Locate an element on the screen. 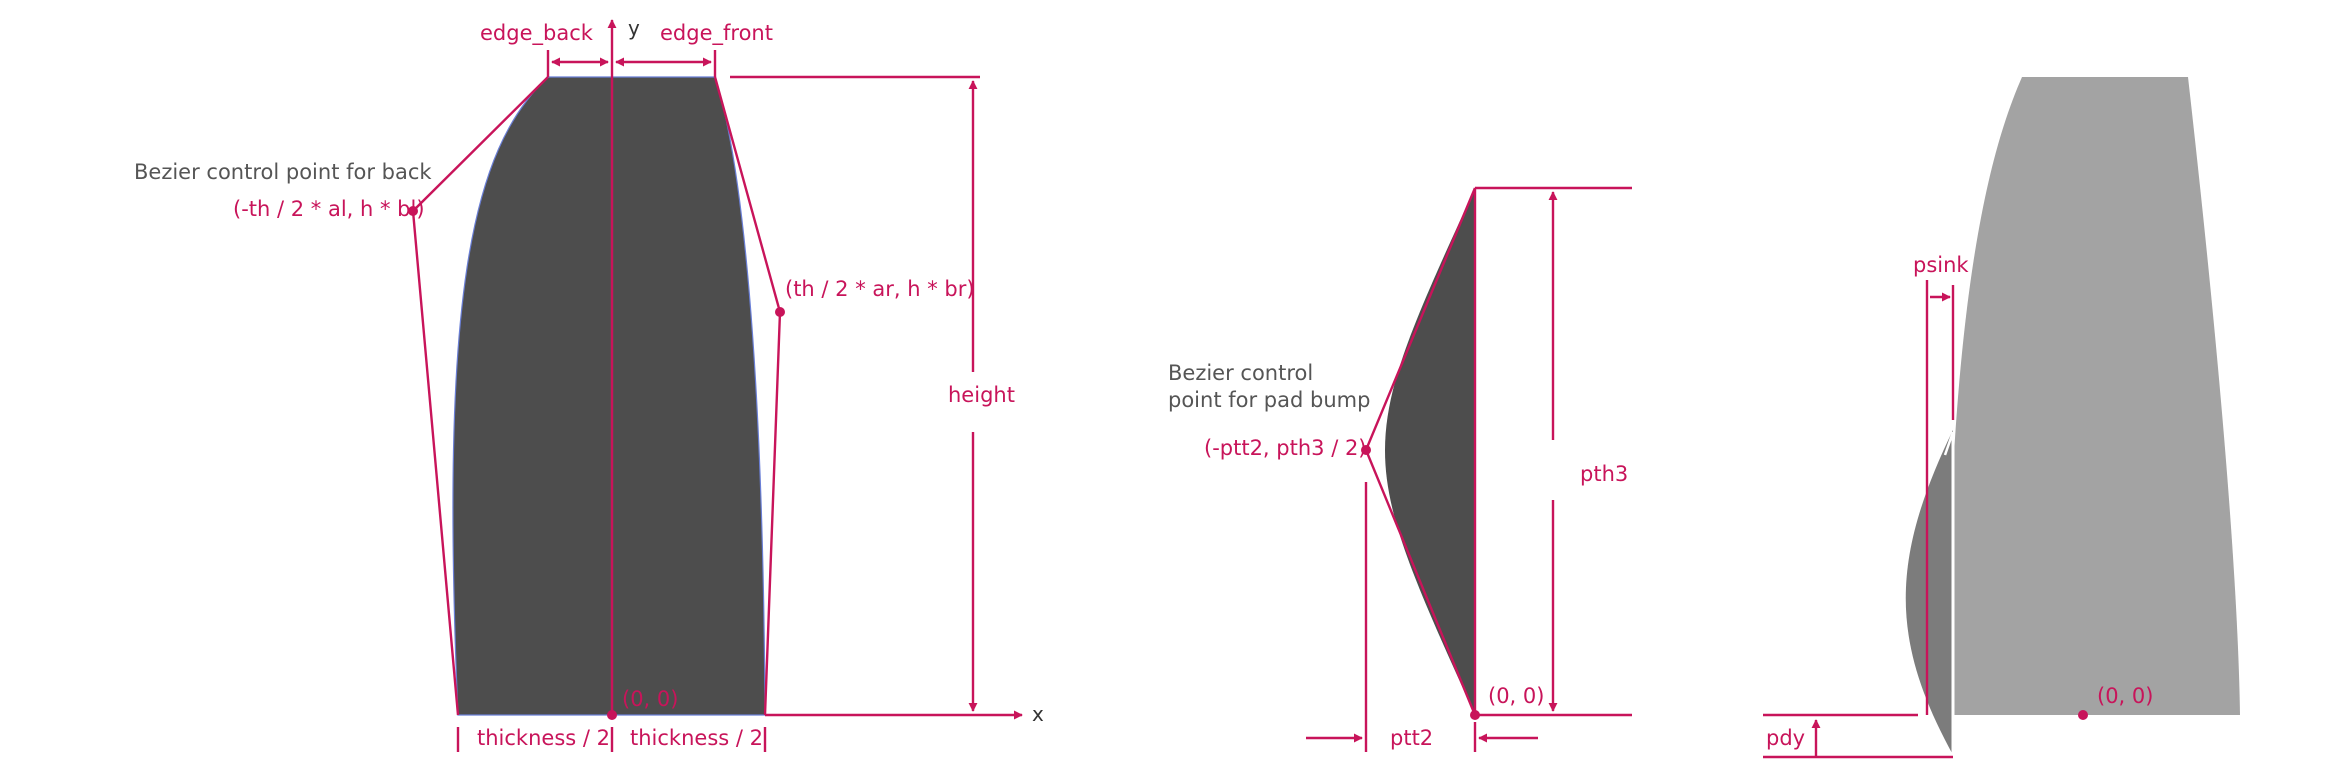 The width and height of the screenshot is (2350, 765). pad-sink-shape is located at coordinates (1929, 592).